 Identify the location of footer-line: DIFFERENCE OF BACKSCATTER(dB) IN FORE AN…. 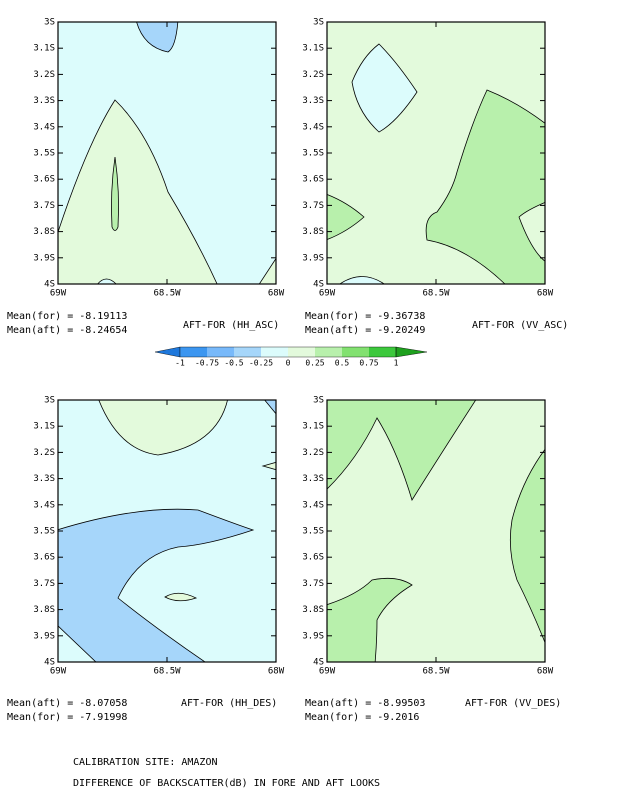
(226, 783).